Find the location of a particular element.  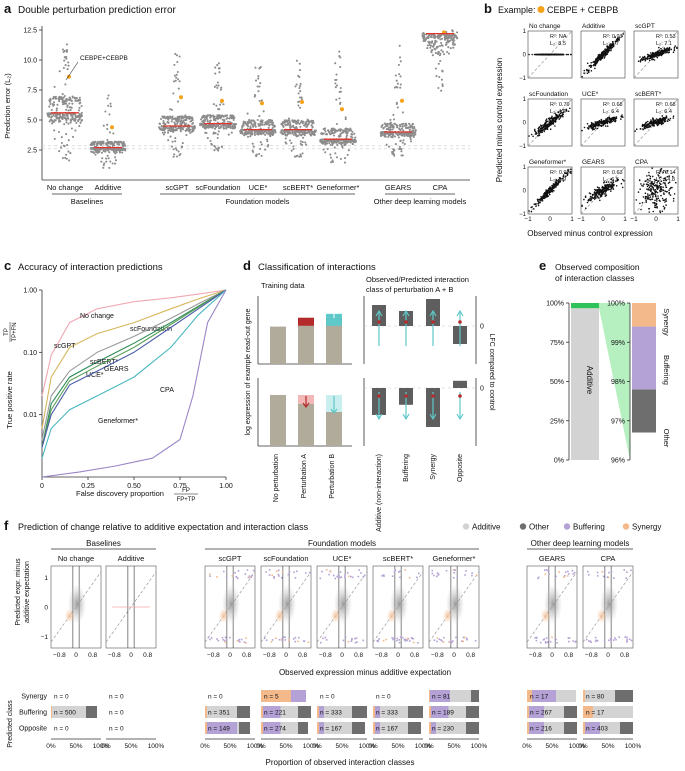

e-interaction-bar is located at coordinates (585, 306).